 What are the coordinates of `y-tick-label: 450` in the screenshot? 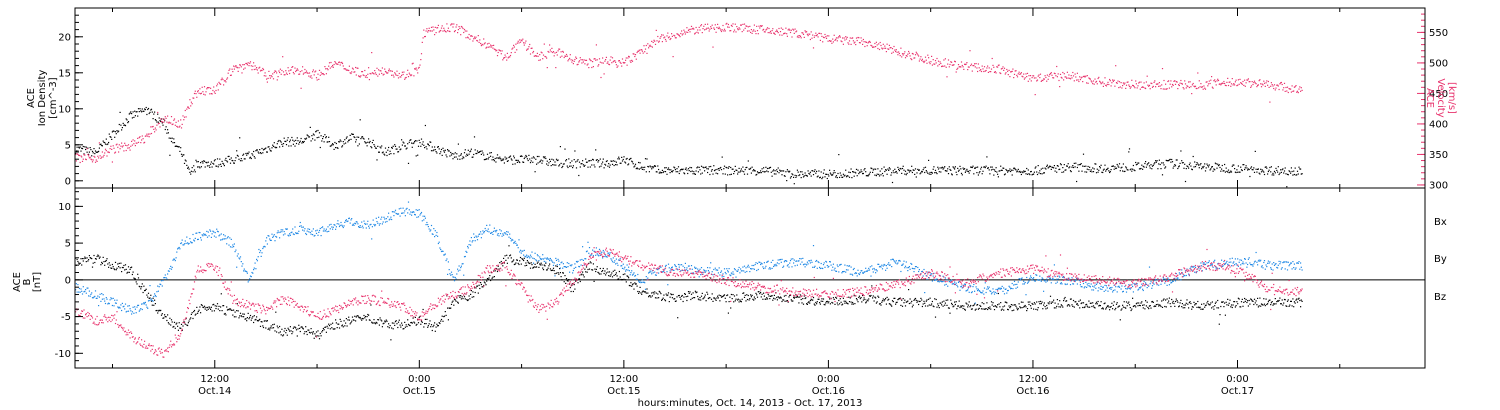 It's located at (1438, 94).